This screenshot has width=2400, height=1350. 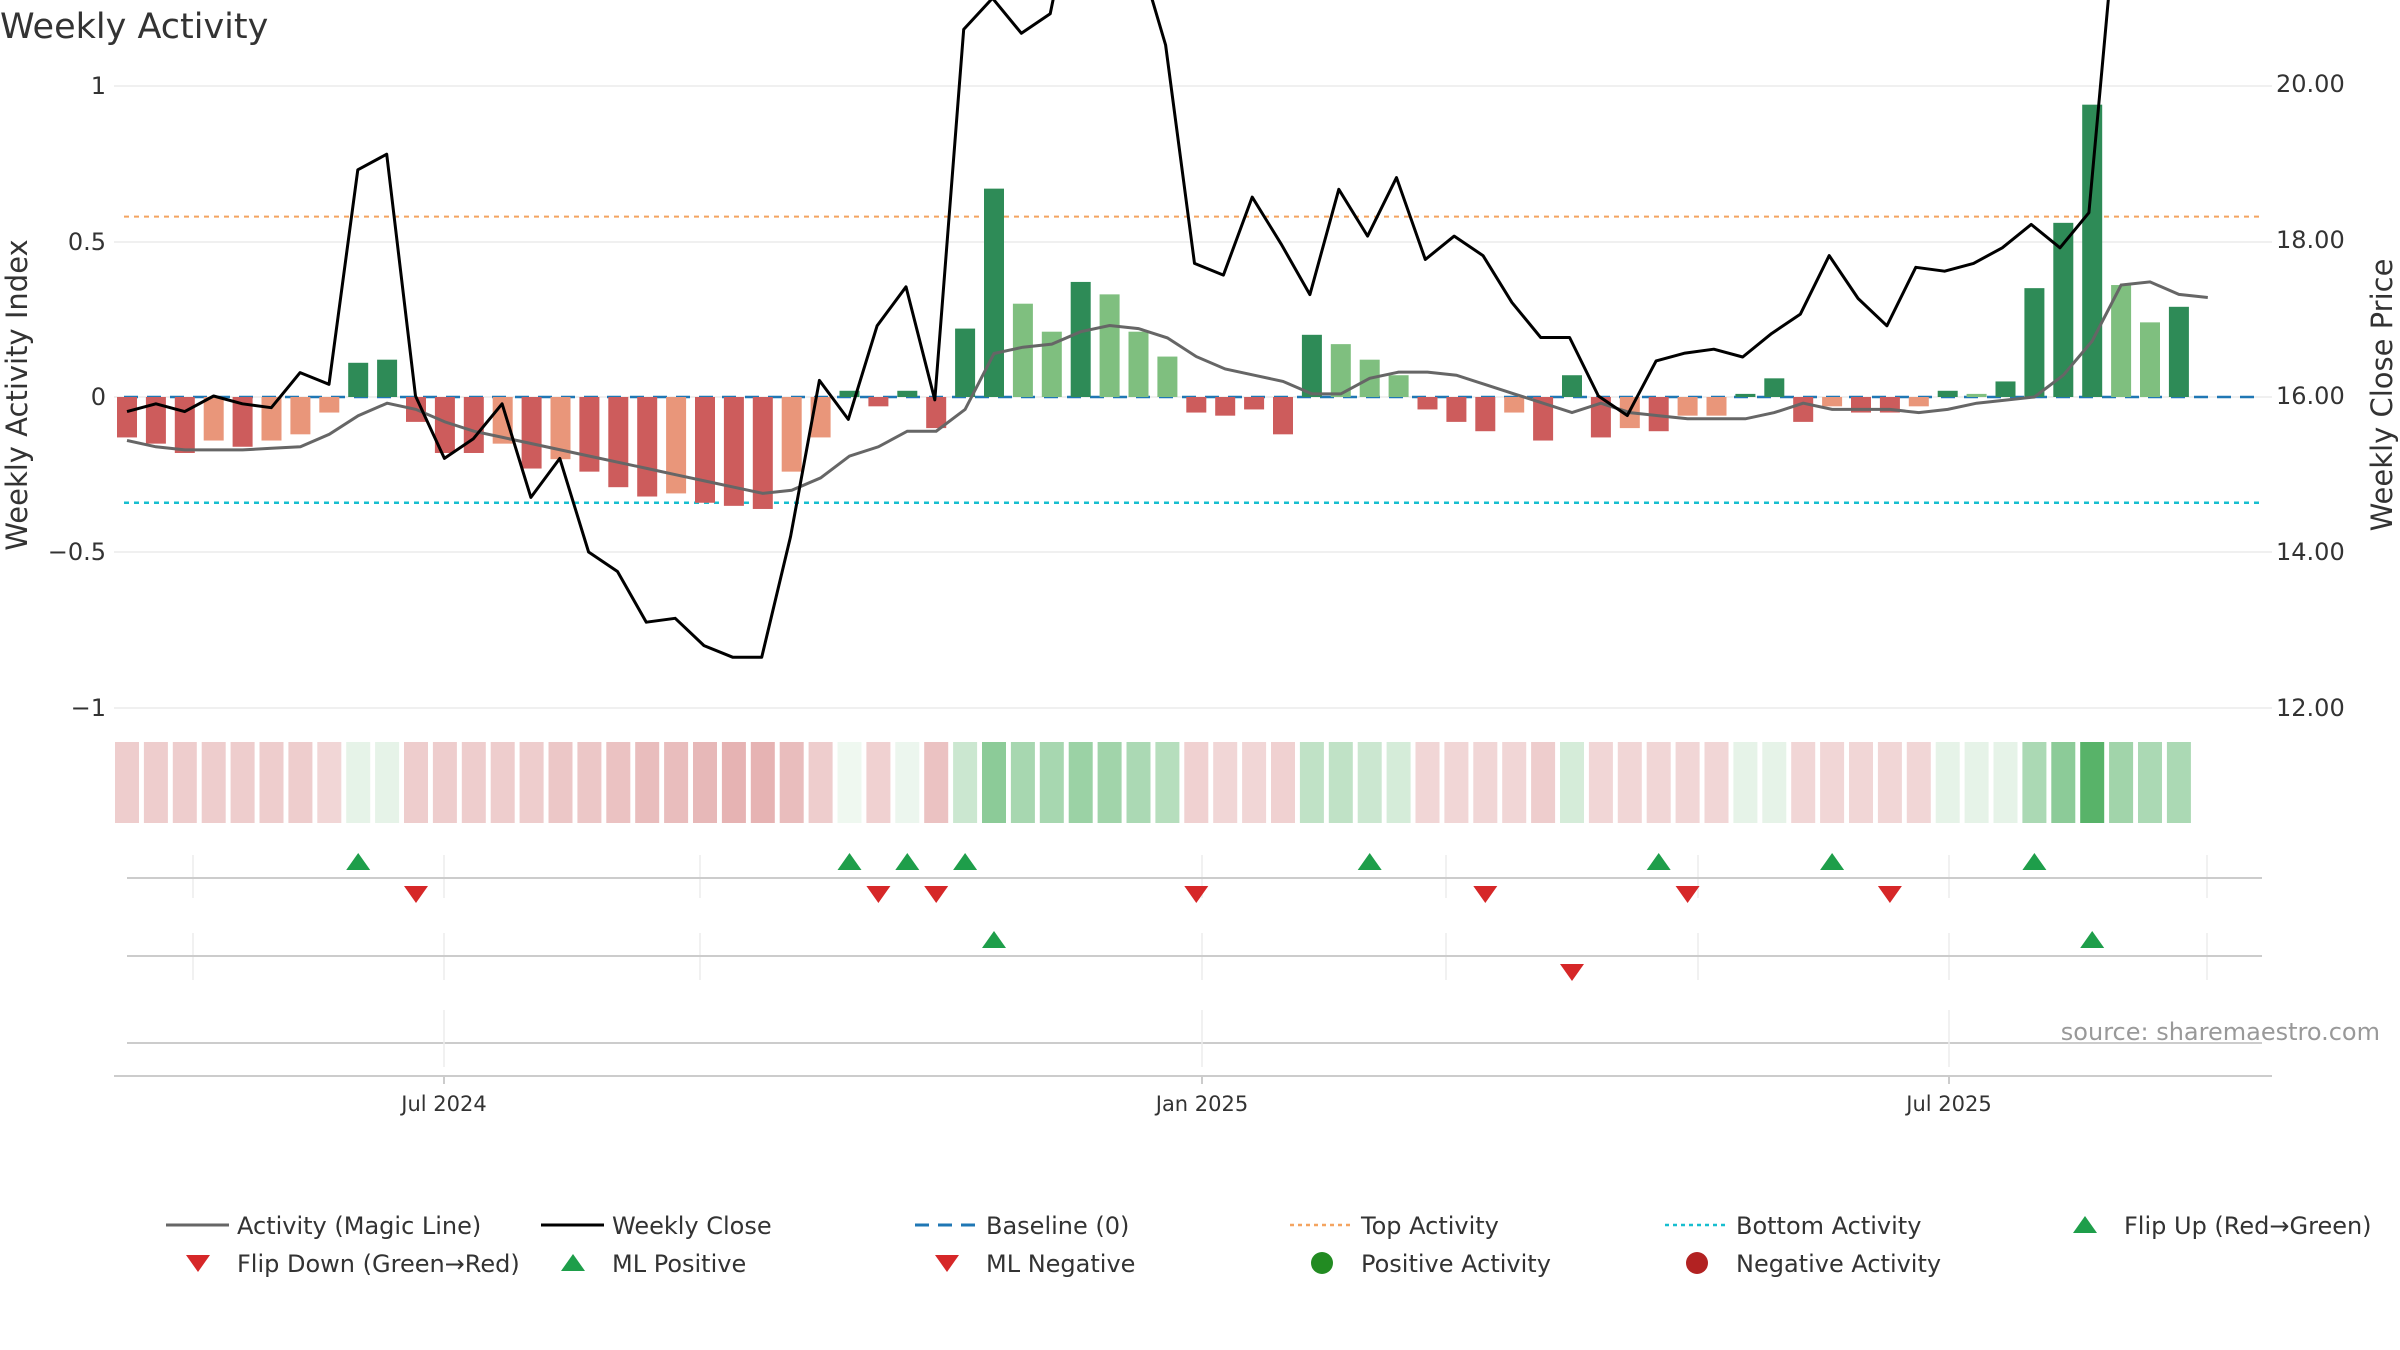 I want to click on y2-tick-label: 18.00, so click(x=2310, y=240).